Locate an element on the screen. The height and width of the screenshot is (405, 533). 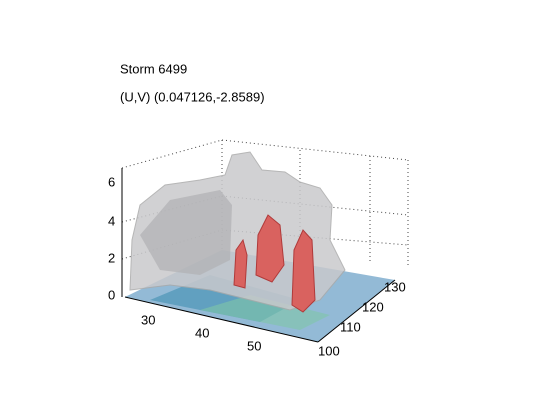
x-axis is located at coordinates (221, 319).